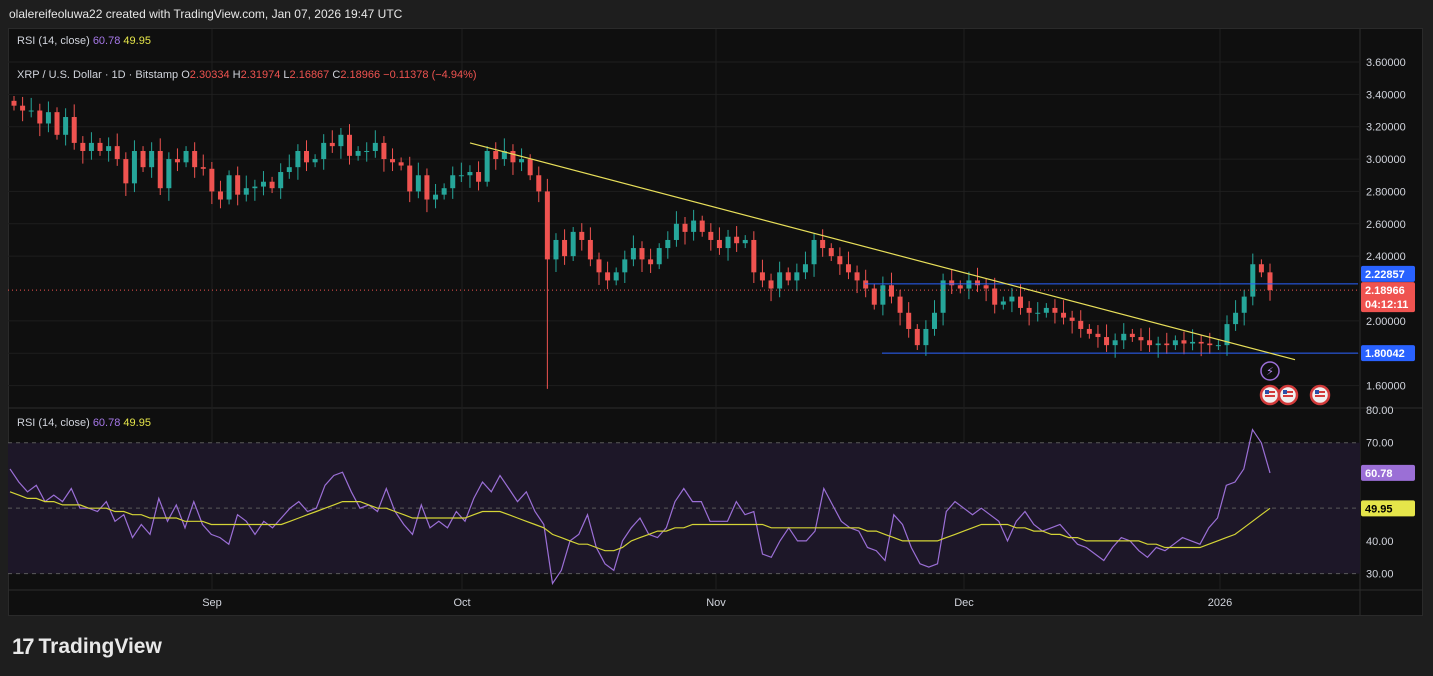 The image size is (1433, 676). Describe the element at coordinates (1380, 444) in the screenshot. I see `rsi-tick-label: 70.00` at that location.